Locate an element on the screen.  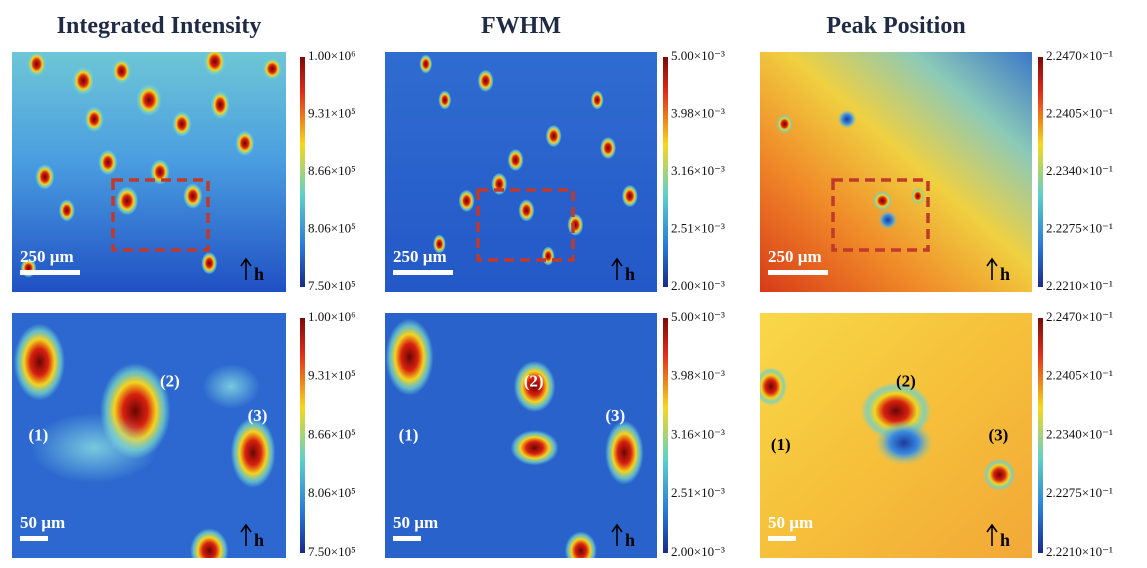
colorbar-tick-label: 8.06×10⁵ is located at coordinates (332, 227).